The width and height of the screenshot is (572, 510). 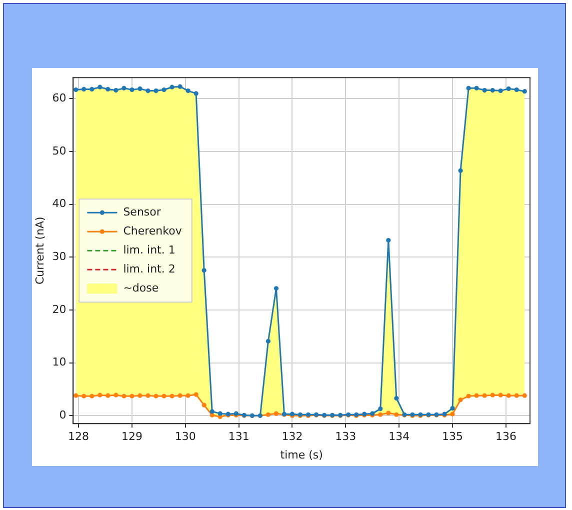 What do you see at coordinates (149, 249) in the screenshot?
I see `legend-label: lim. int. 1` at bounding box center [149, 249].